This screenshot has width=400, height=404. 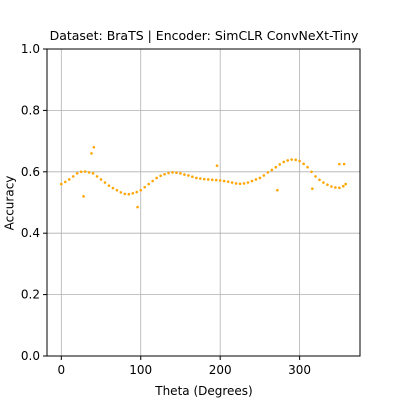 I want to click on x-tick-label: 100, so click(x=140, y=370).